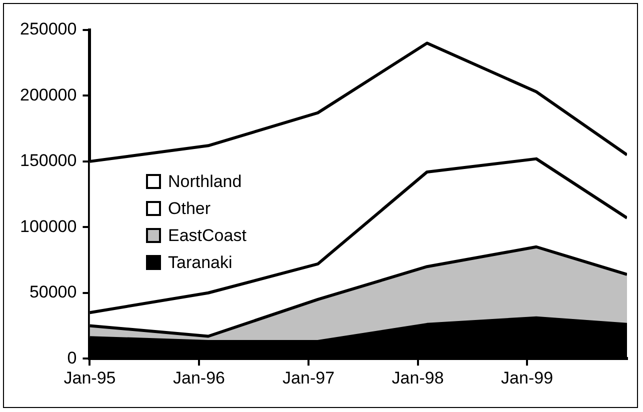  What do you see at coordinates (189, 209) in the screenshot?
I see `legend-label: Other` at bounding box center [189, 209].